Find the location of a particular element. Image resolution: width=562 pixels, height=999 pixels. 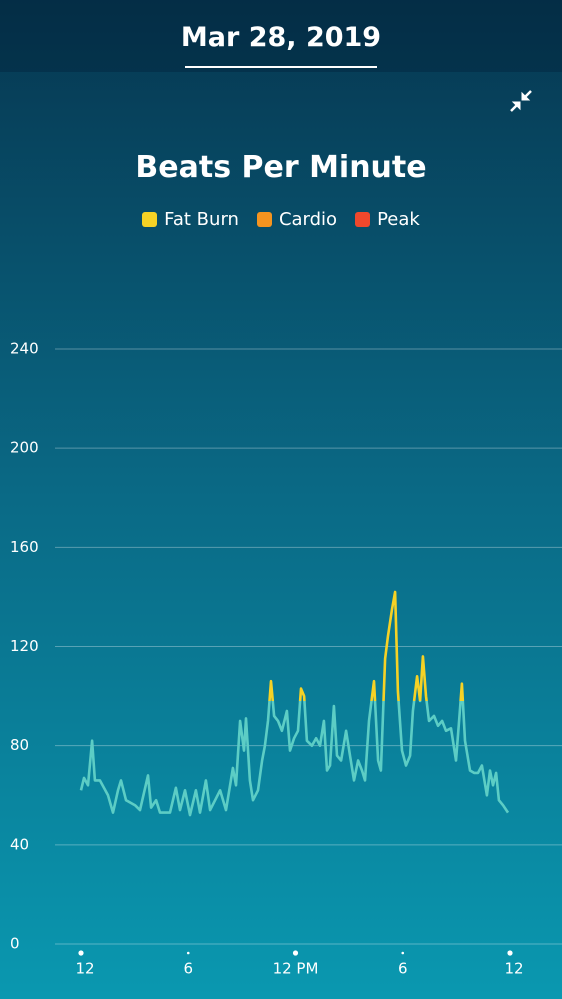

date: Mar 28, 2019 is located at coordinates (281, 37).